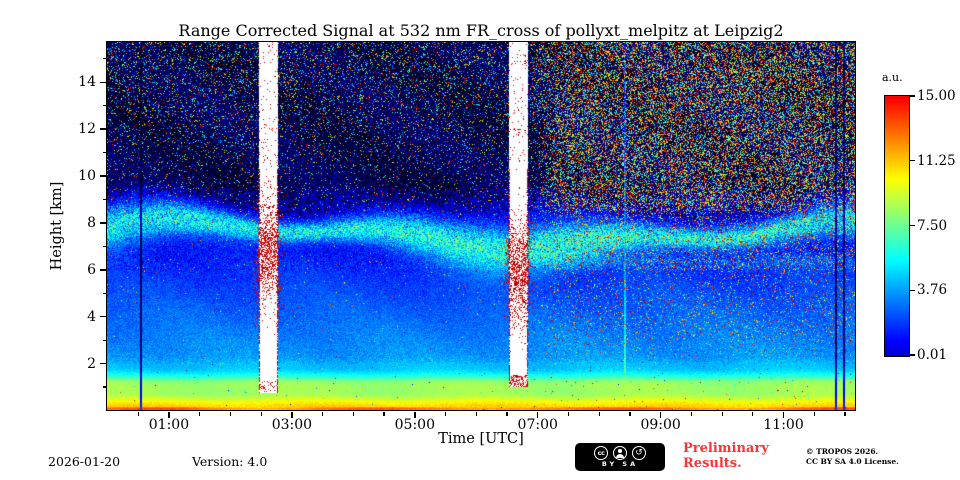 The height and width of the screenshot is (480, 960). I want to click on x-tick-label: 11:00, so click(783, 425).